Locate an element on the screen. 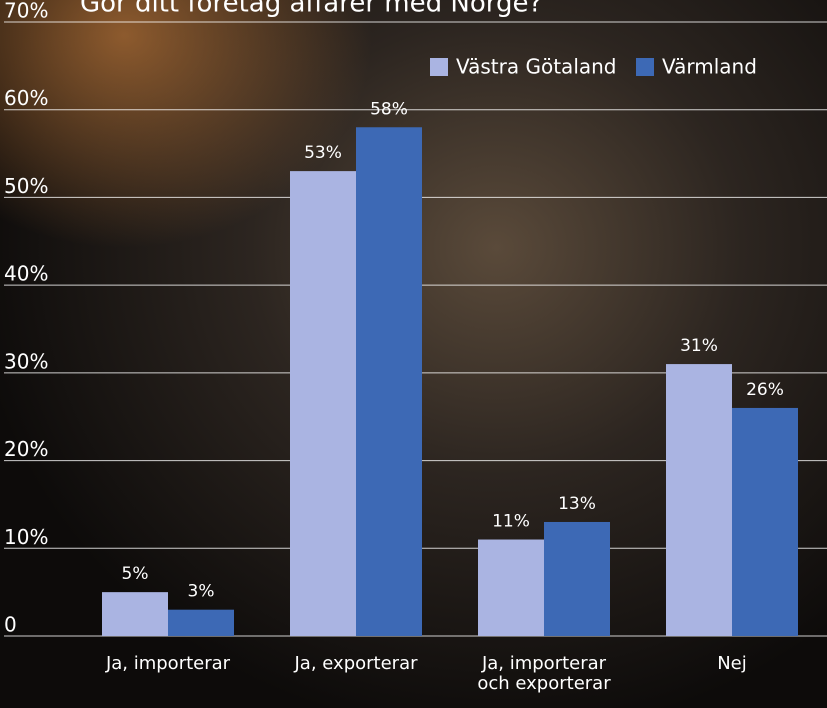  legend-label: Västra Götaland is located at coordinates (536, 67).